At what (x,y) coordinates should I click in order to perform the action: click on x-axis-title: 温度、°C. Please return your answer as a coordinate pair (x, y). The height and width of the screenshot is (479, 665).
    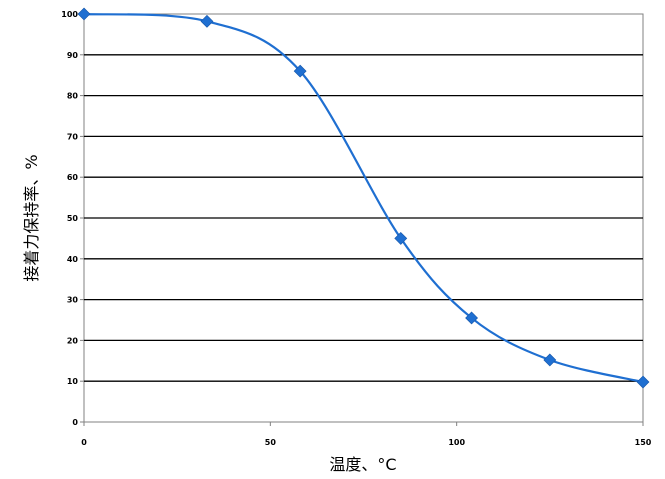
    Looking at the image, I should click on (362, 464).